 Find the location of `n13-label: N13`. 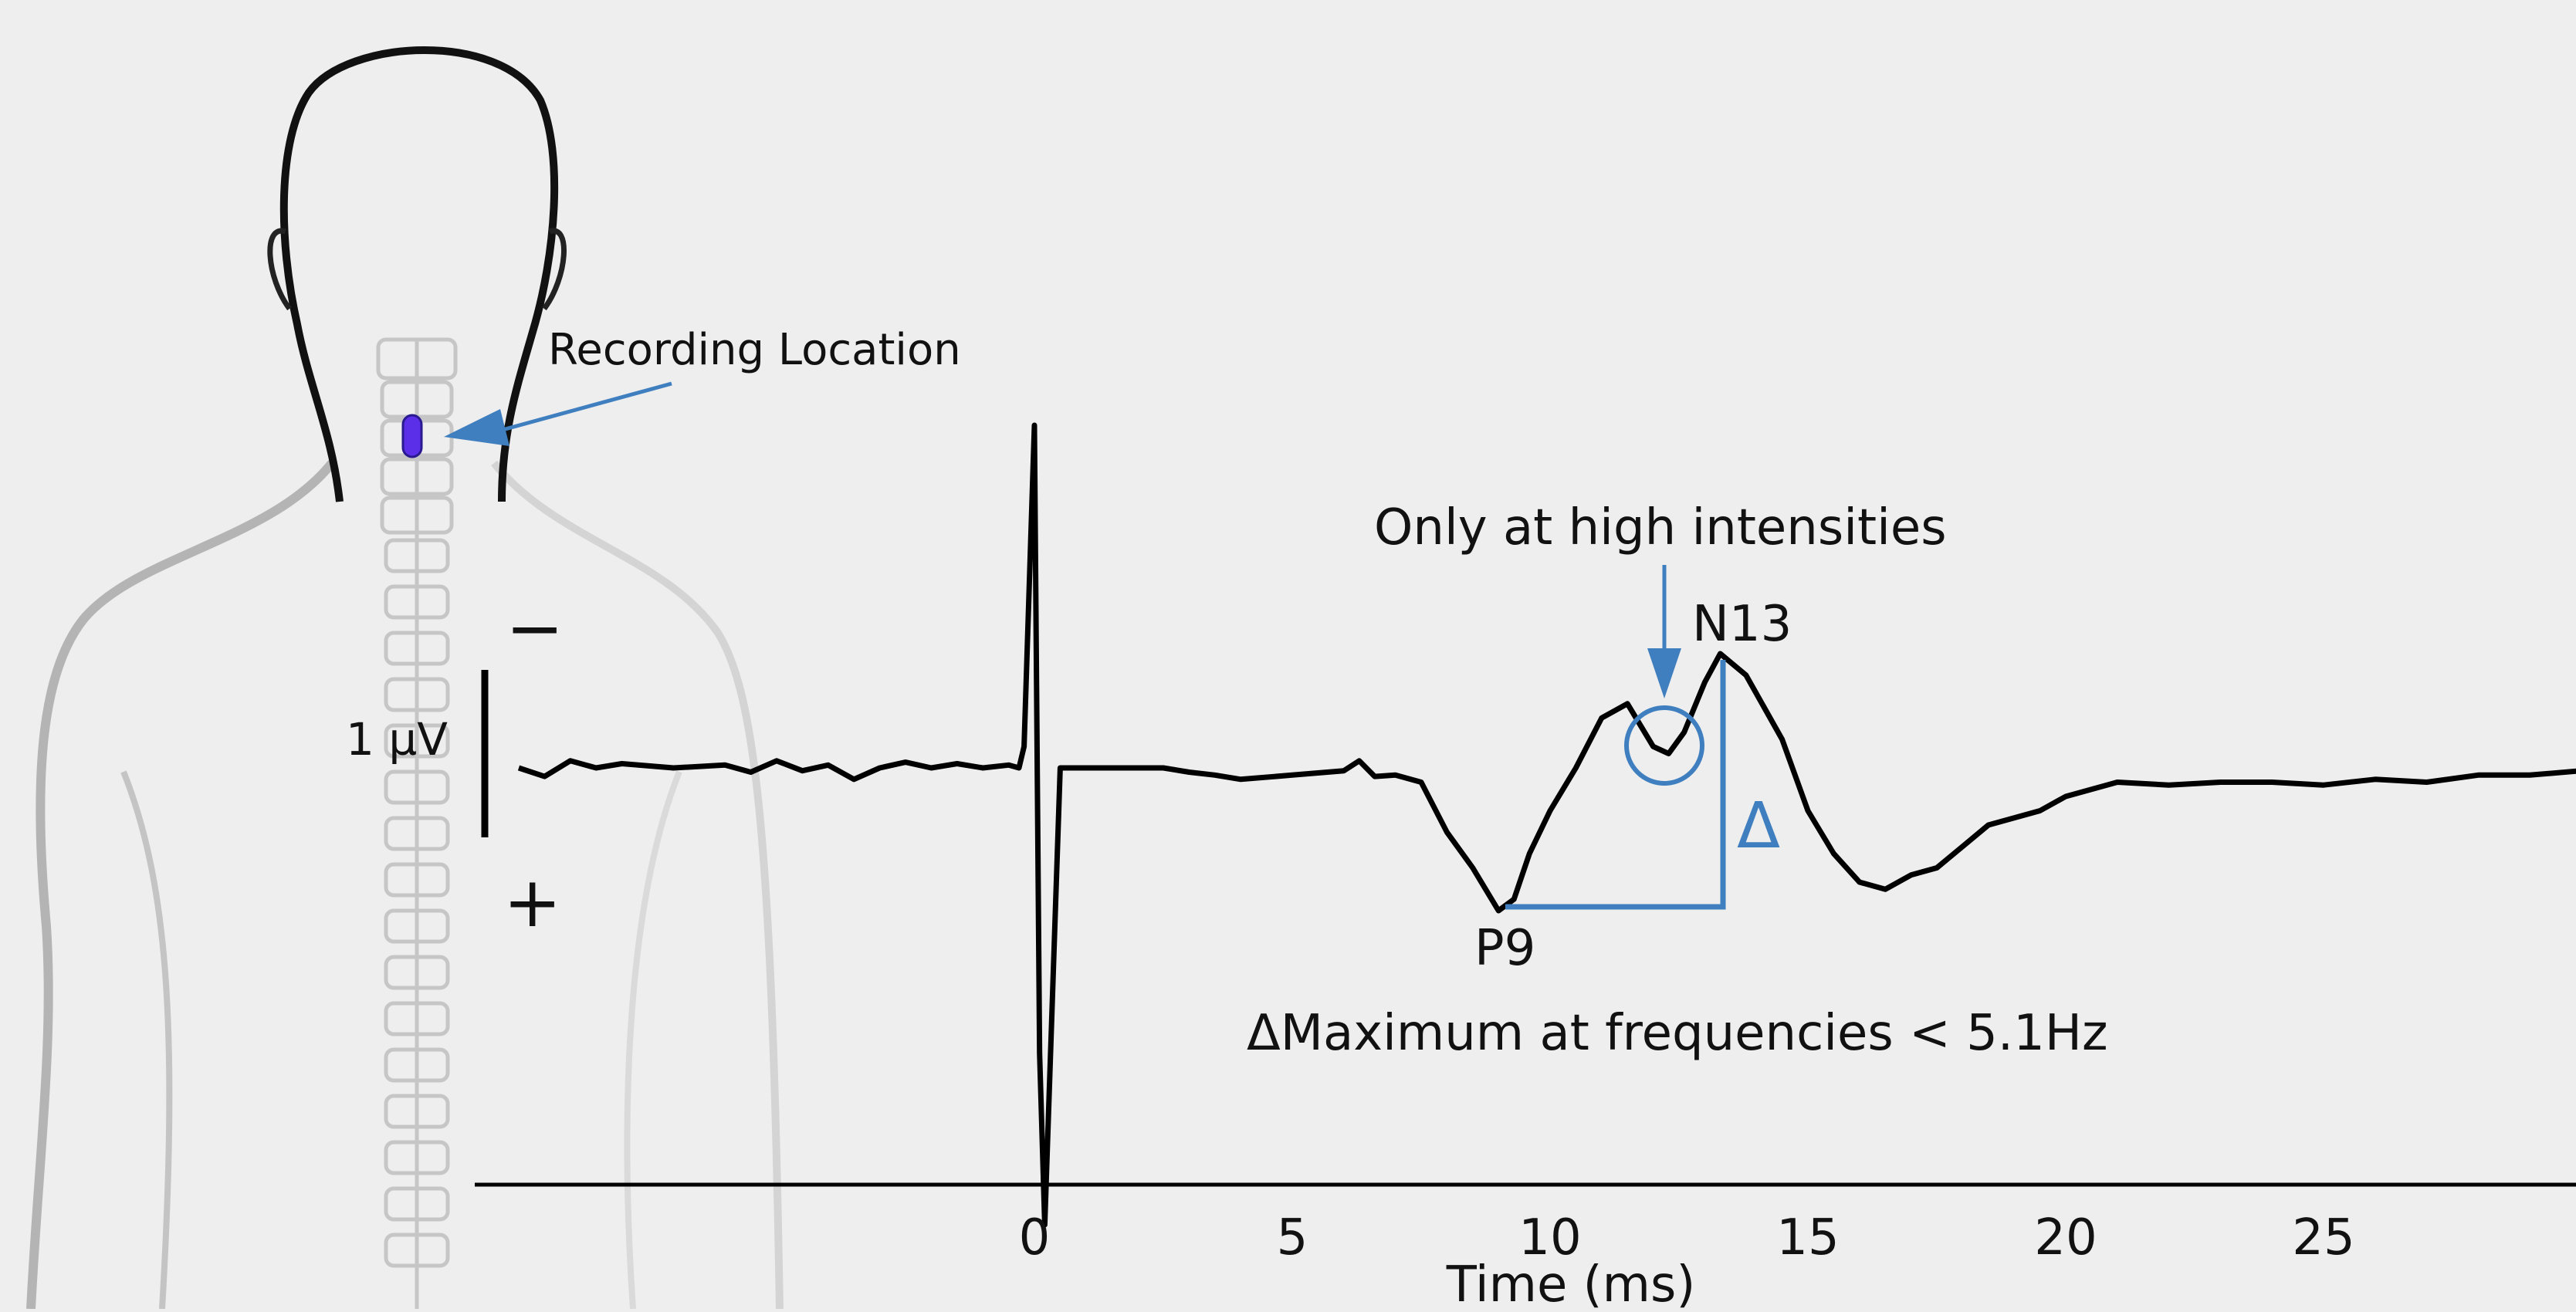

n13-label: N13 is located at coordinates (1742, 624).